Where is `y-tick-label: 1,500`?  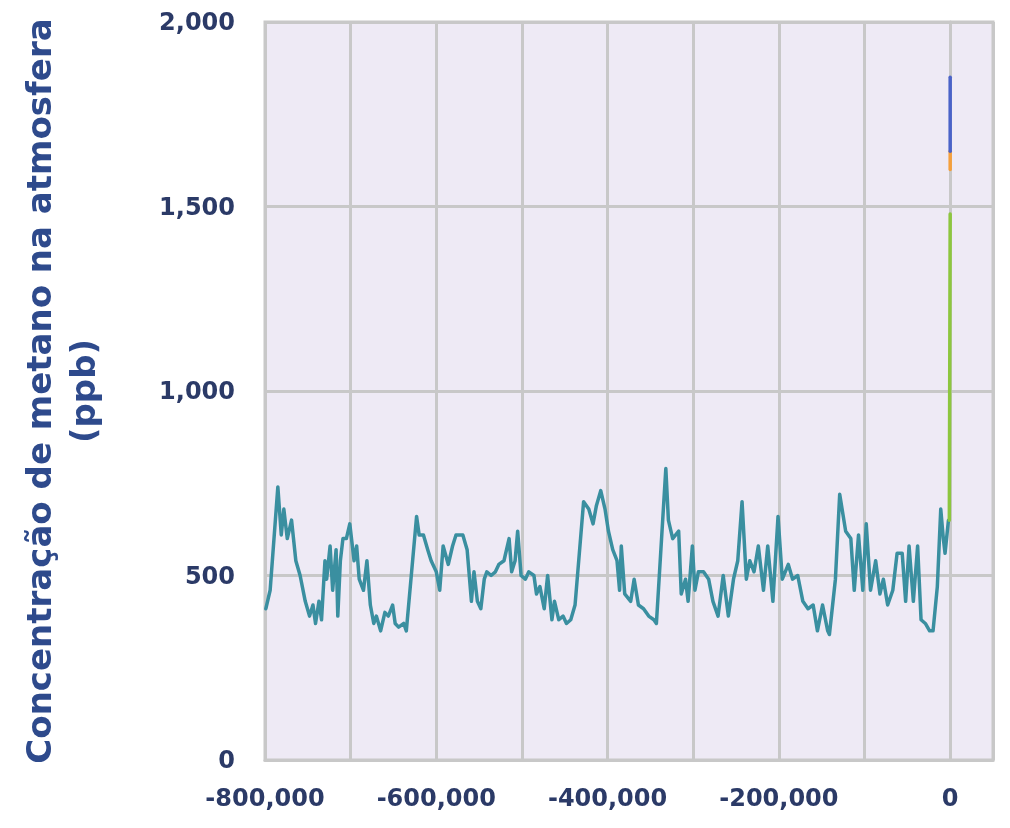
y-tick-label: 1,500 is located at coordinates (197, 206).